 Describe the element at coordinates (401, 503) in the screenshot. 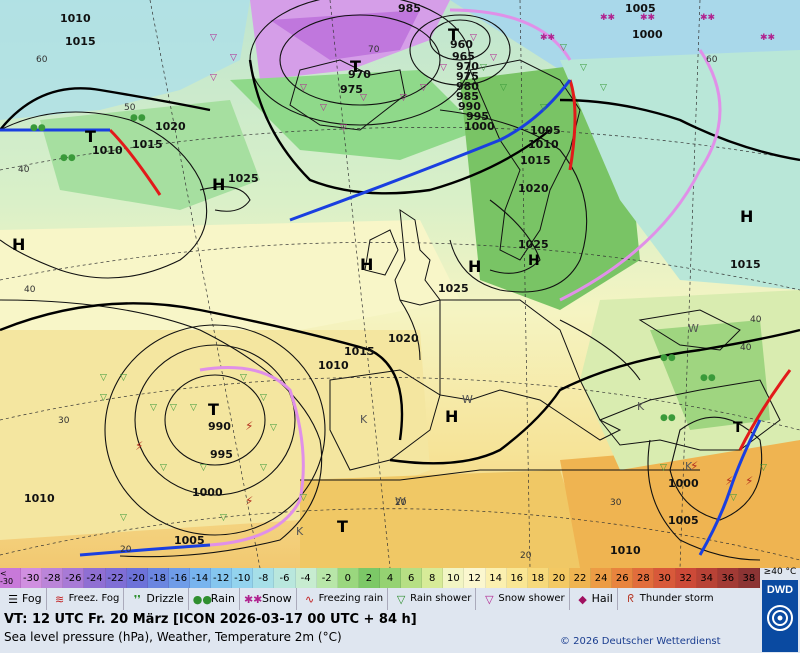

I see `latitude-label: 20` at that location.